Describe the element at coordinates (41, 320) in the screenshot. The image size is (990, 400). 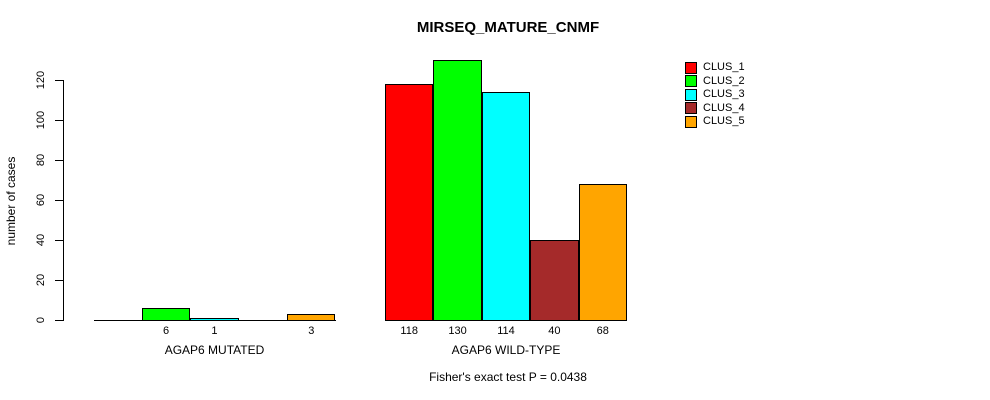
I see `y-axis-tick-label: 0` at that location.